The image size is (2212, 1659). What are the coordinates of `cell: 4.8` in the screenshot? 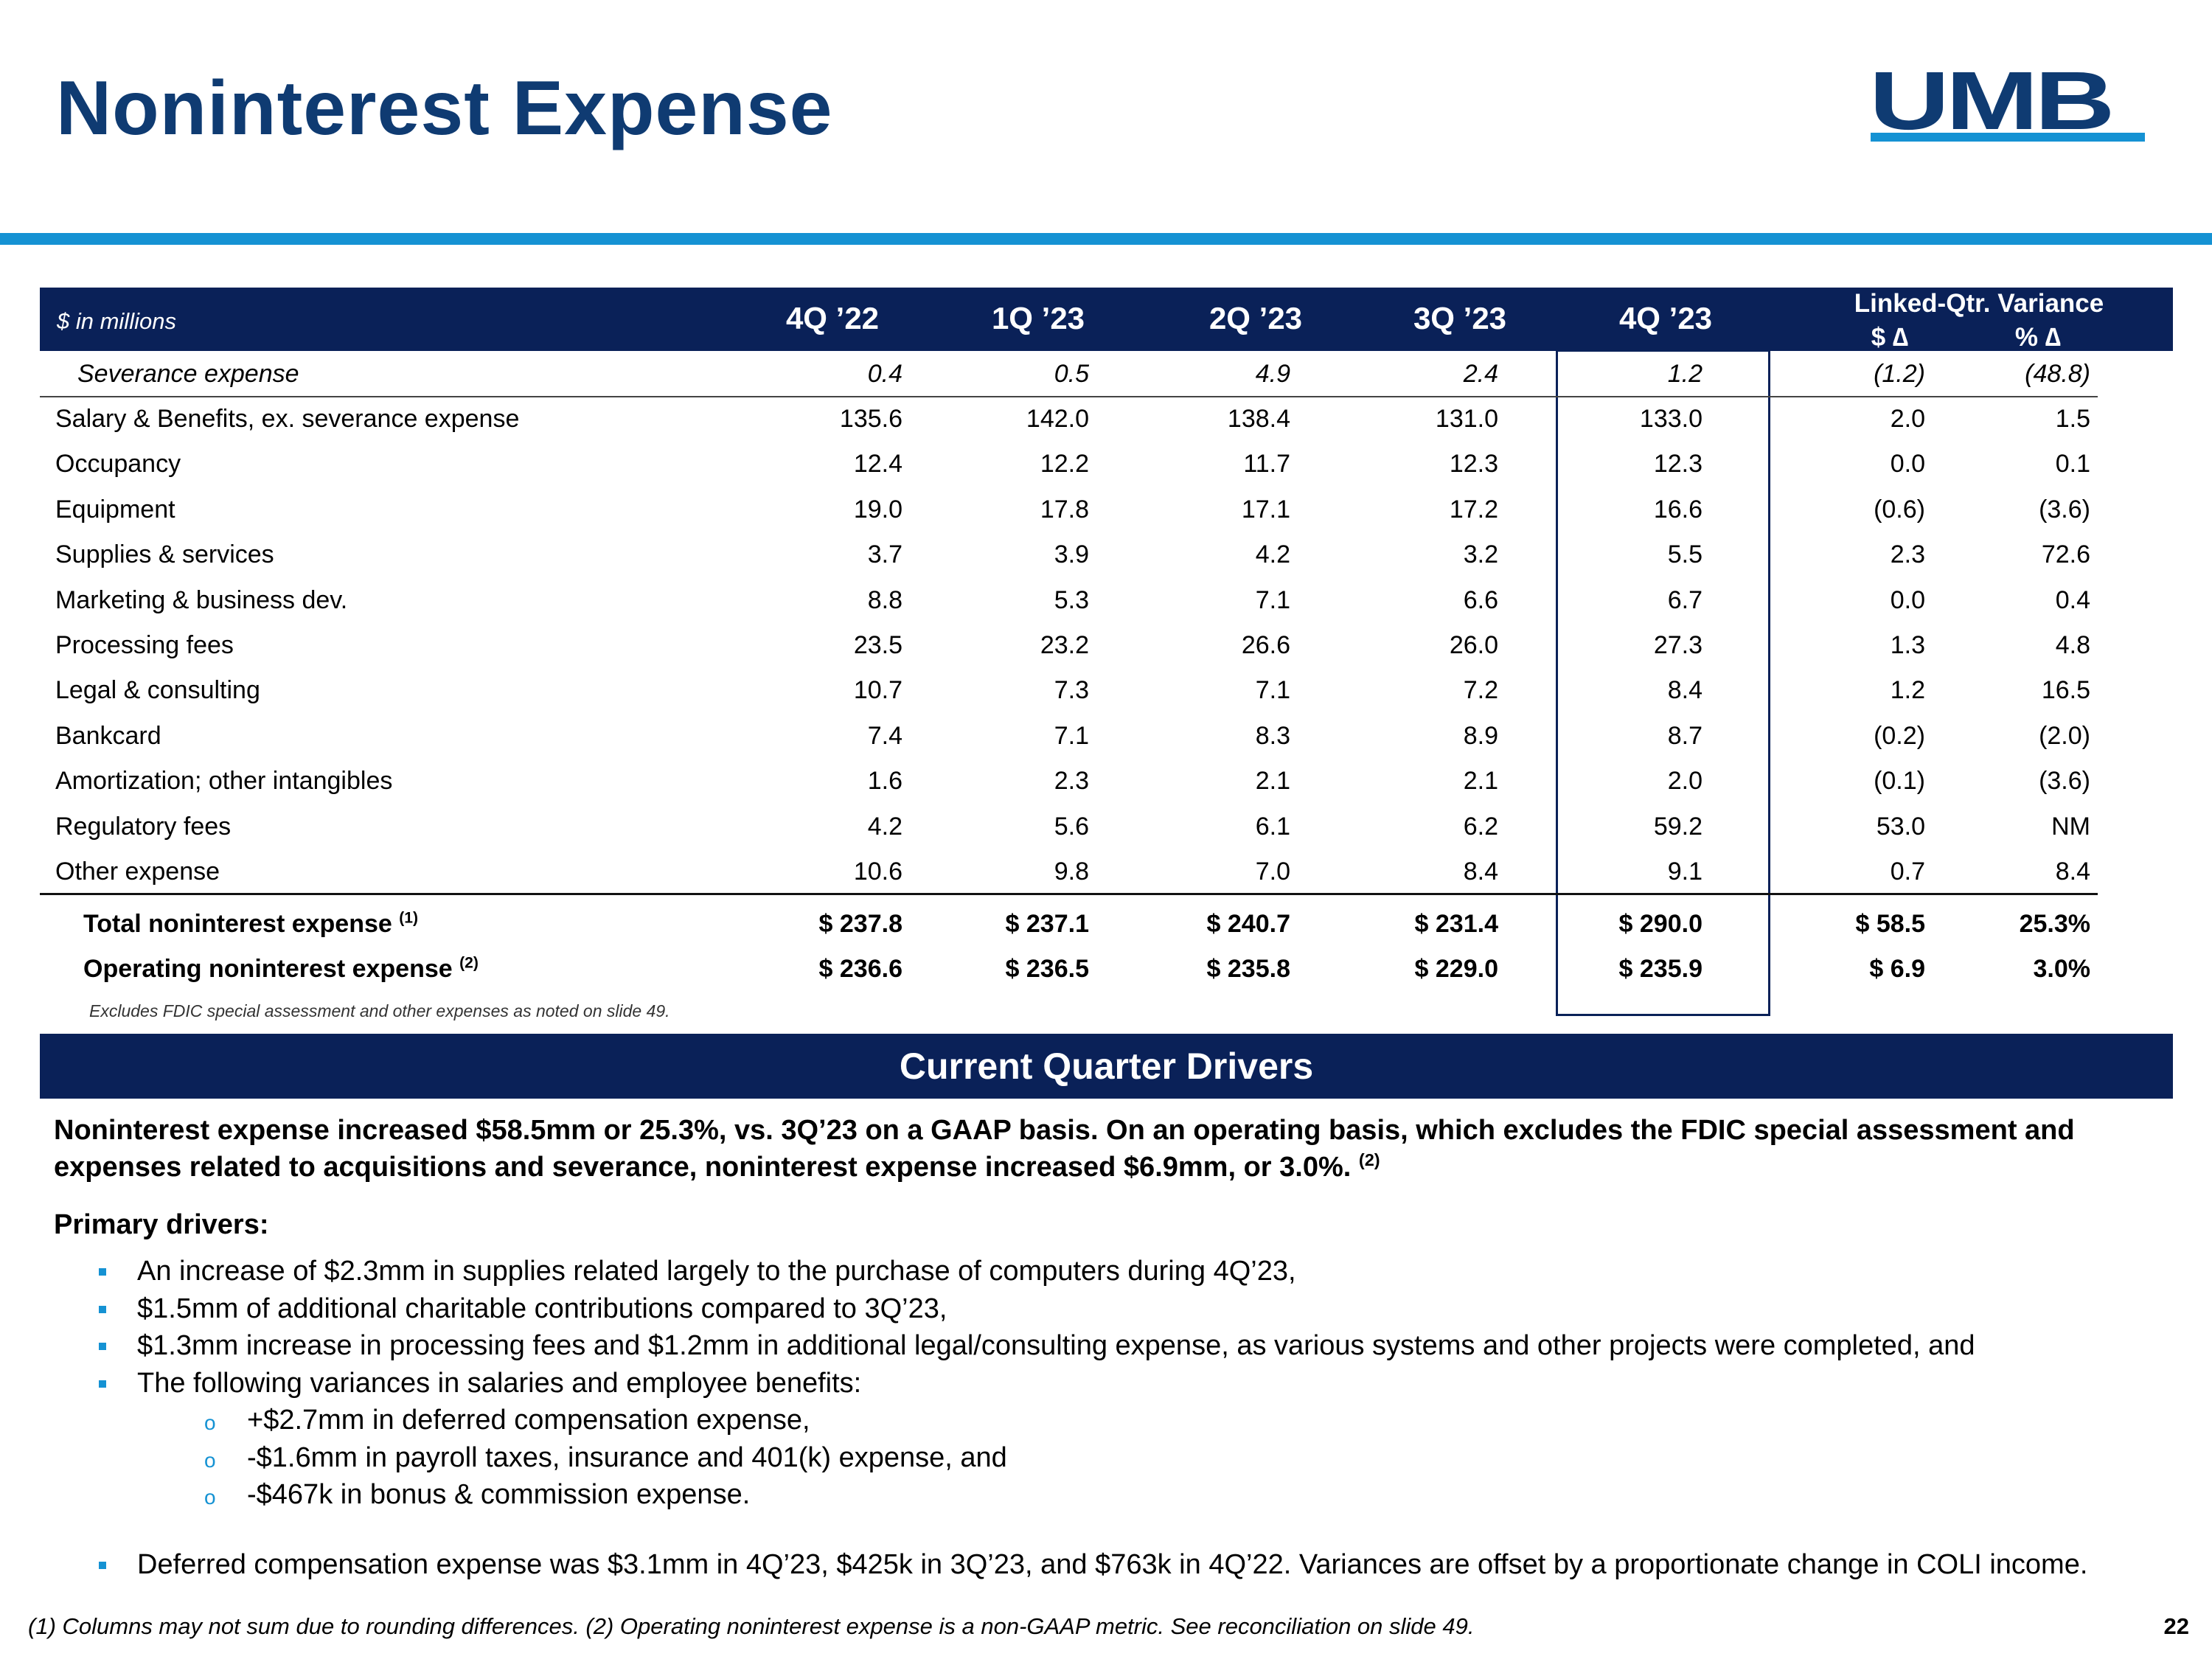 It's located at (2072, 645).